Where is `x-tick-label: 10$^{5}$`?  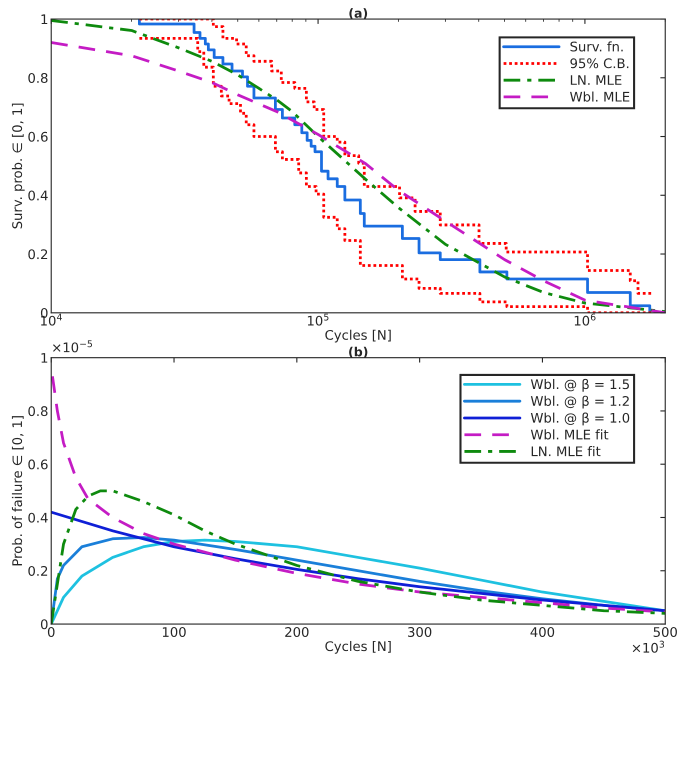 x-tick-label: 10$^{5}$ is located at coordinates (318, 320).